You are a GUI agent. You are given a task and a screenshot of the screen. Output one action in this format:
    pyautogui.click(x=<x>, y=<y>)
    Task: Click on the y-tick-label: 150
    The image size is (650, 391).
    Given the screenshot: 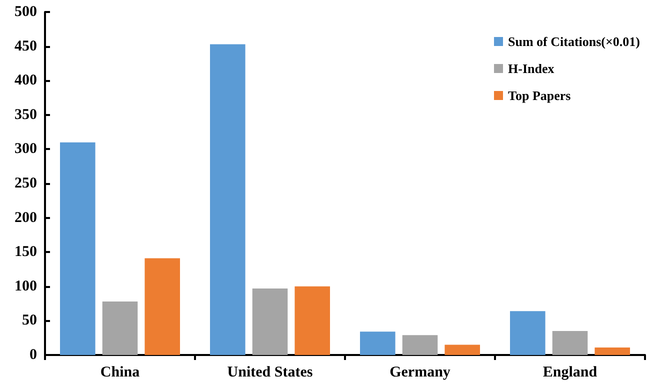 What is the action you would take?
    pyautogui.click(x=25, y=252)
    